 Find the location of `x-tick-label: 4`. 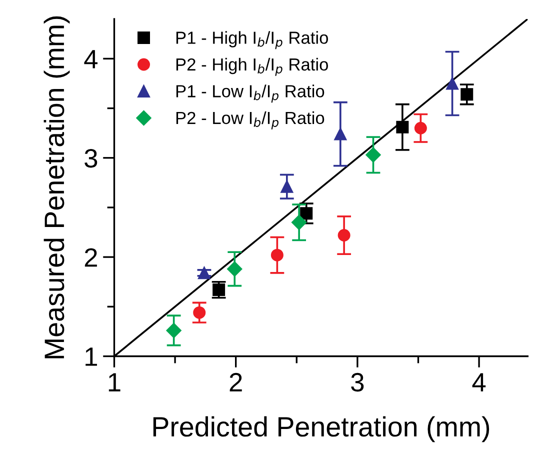

x-tick-label: 4 is located at coordinates (479, 382).